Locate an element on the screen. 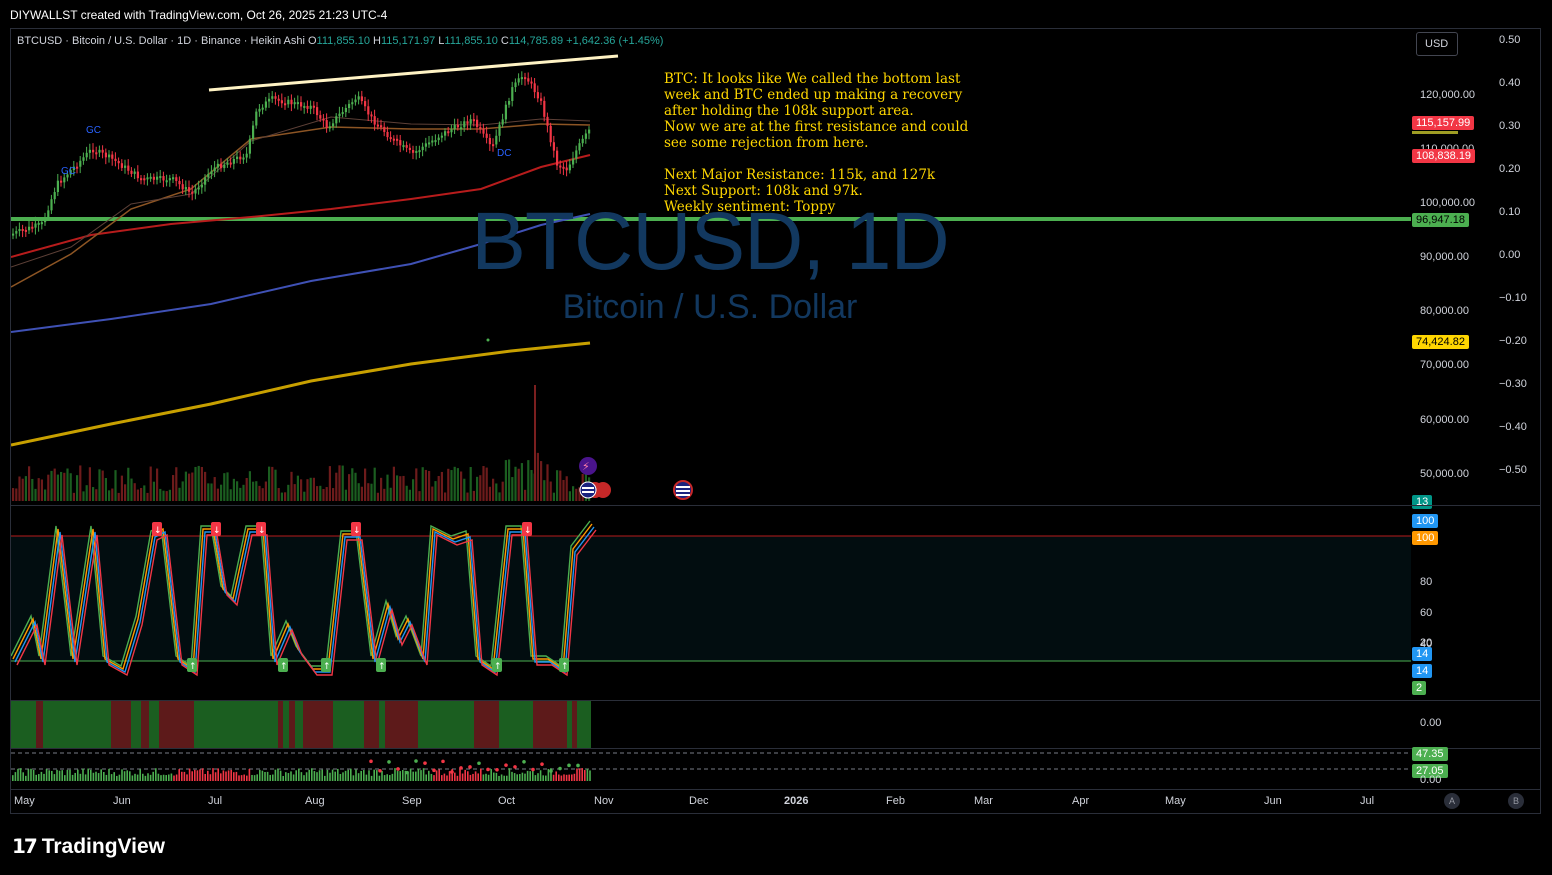 The height and width of the screenshot is (875, 1552). tradingview-logo: 𝟭𝟳 TradingView is located at coordinates (88, 846).